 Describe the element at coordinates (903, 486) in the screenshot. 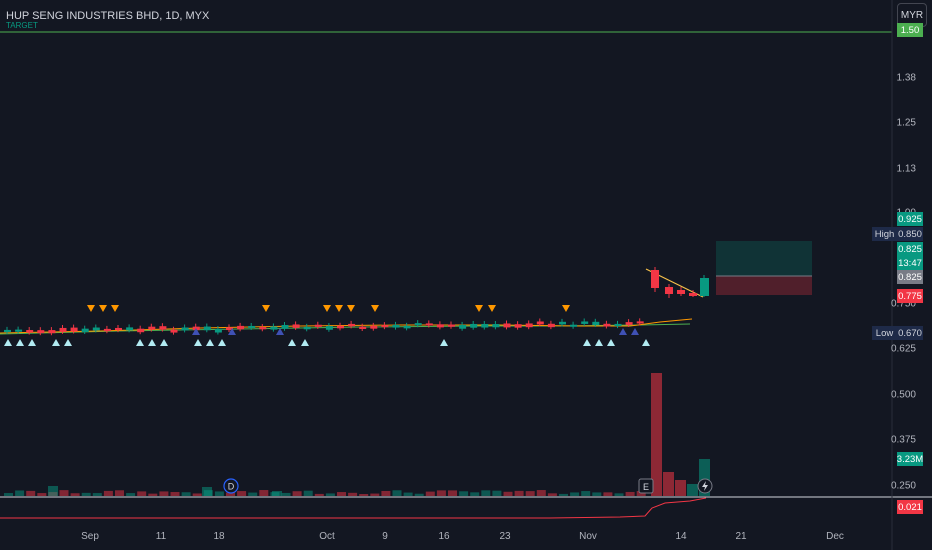

I see `price-tick: 0.250` at that location.